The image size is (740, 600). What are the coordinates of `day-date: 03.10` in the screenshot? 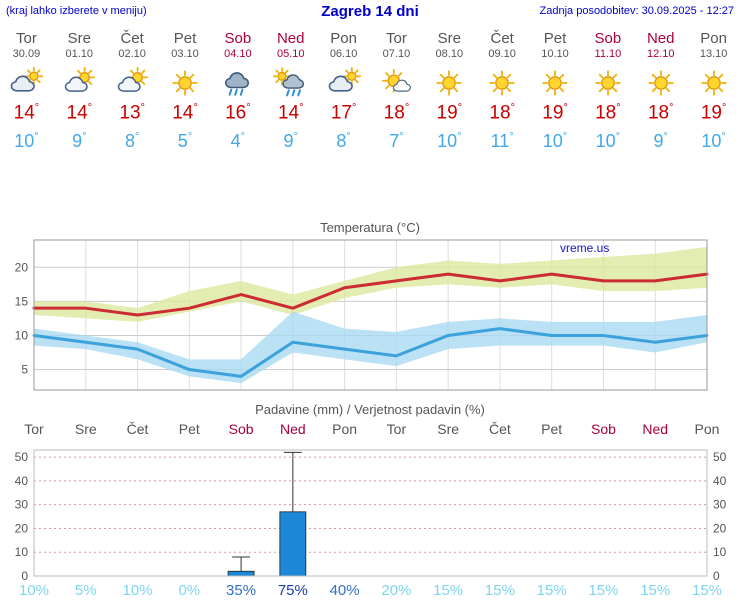 It's located at (185, 54).